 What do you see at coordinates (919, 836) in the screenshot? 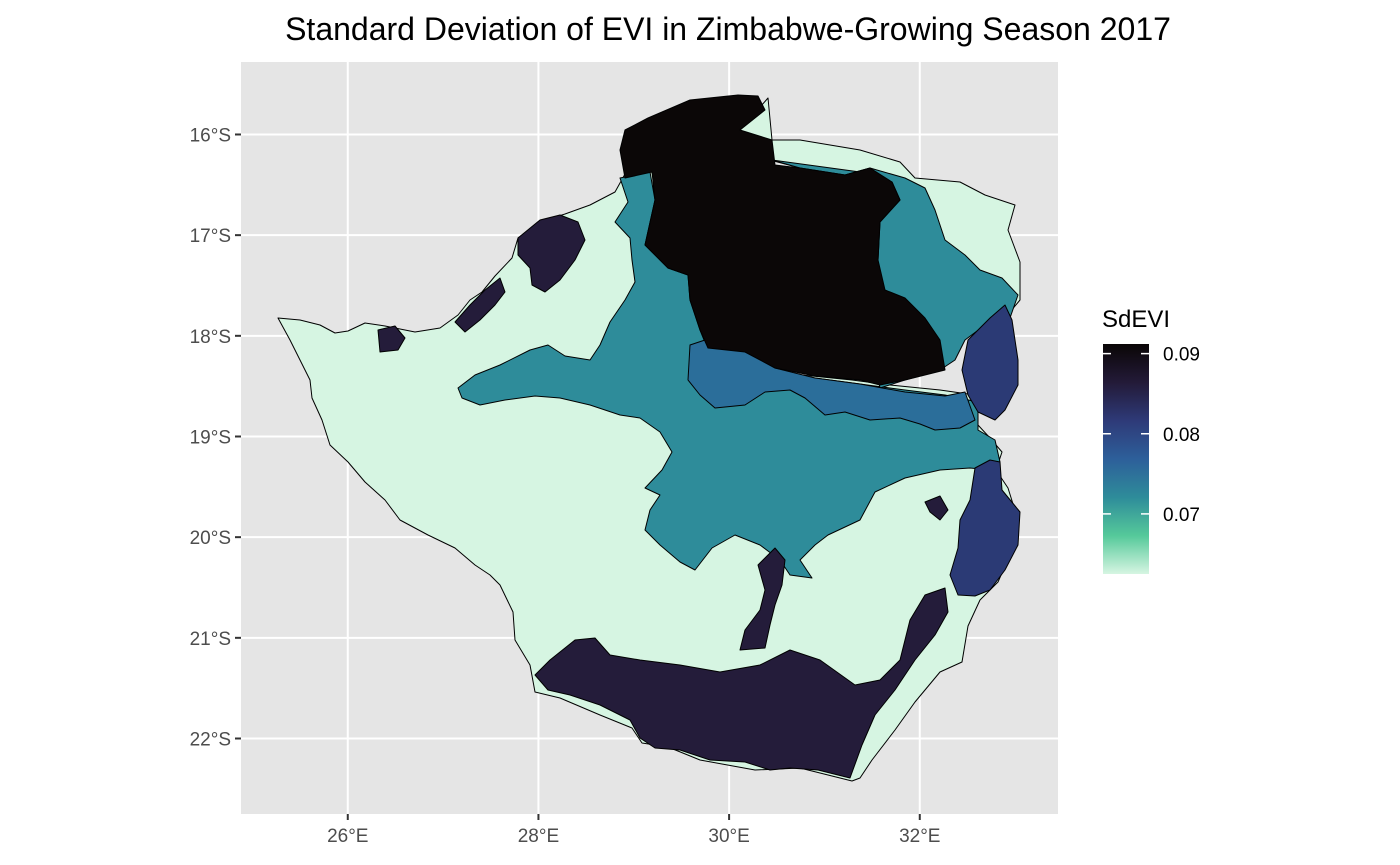
I see `x-tick-label-3: 32°E` at bounding box center [919, 836].